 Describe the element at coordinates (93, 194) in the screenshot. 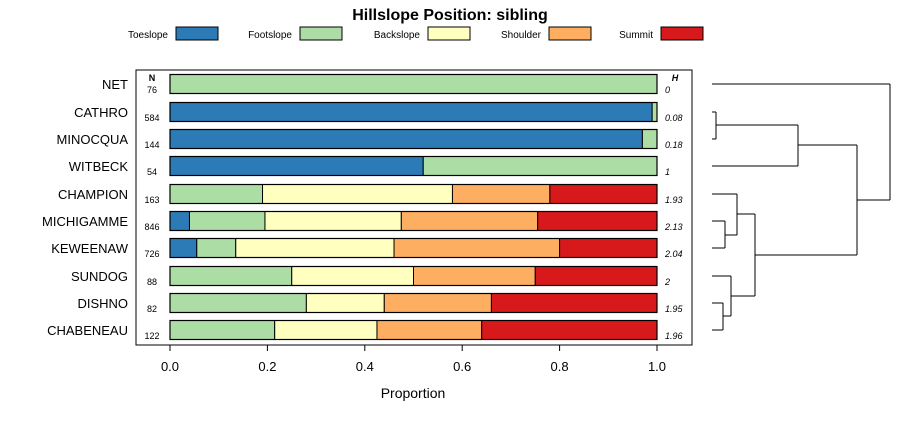

I see `row-label-champion: CHAMPION` at that location.